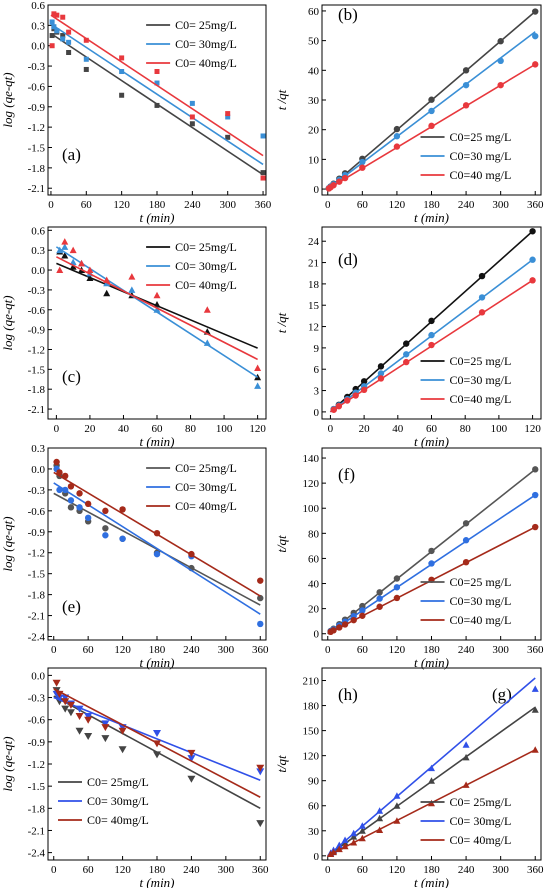  I want to click on y-tick-label: -1.2, so click(36, 128).